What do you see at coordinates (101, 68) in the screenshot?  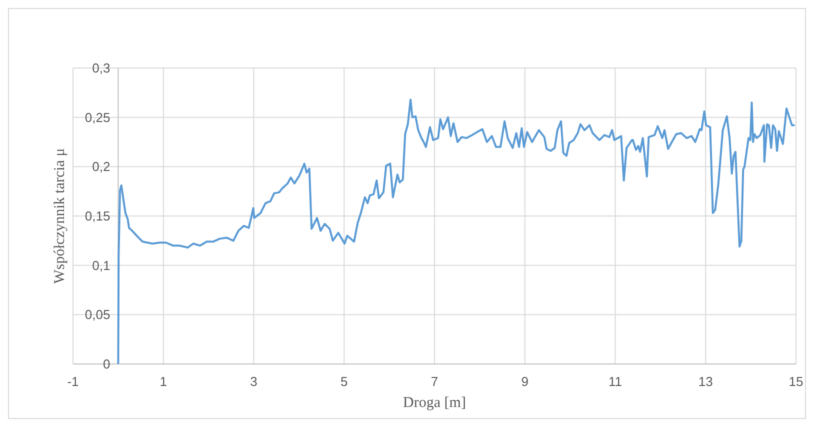 I see `y-tick-label: 0,3` at bounding box center [101, 68].